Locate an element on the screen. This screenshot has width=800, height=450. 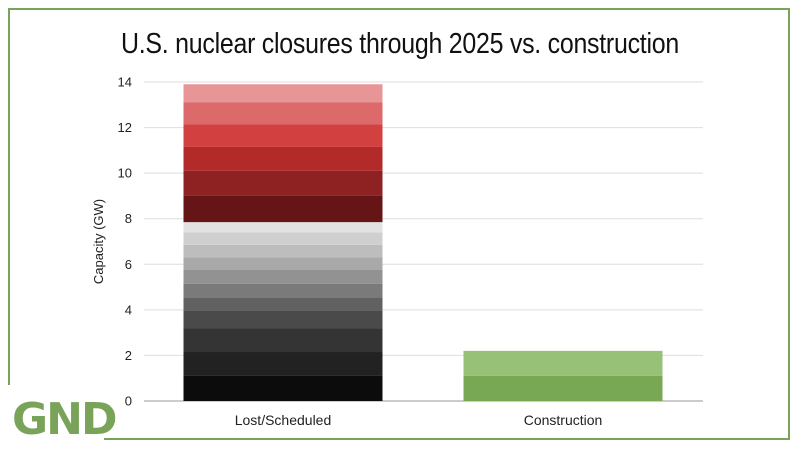
y-axis-label: Capacity (GW) is located at coordinates (98, 241).